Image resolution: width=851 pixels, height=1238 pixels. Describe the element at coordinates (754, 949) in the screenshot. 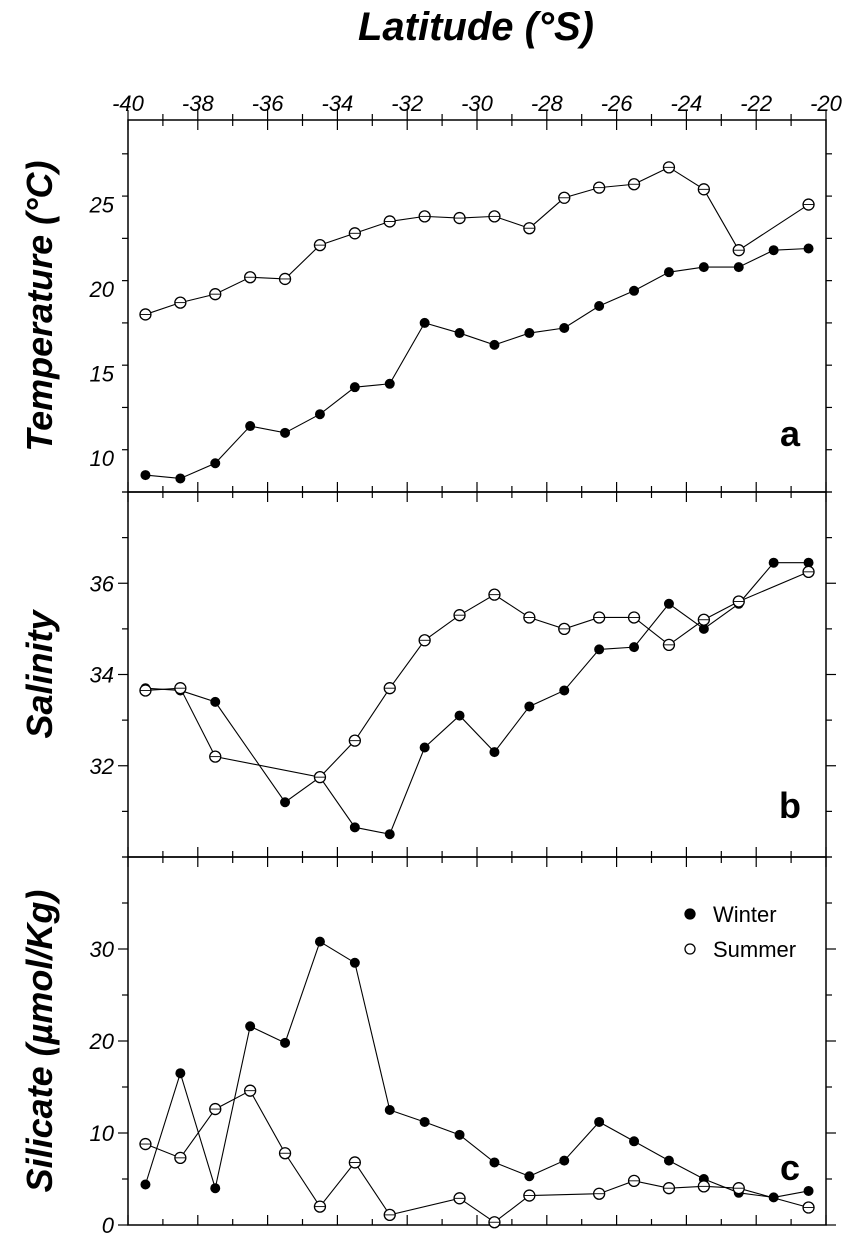

I see `legend-summer-label: Summer` at that location.